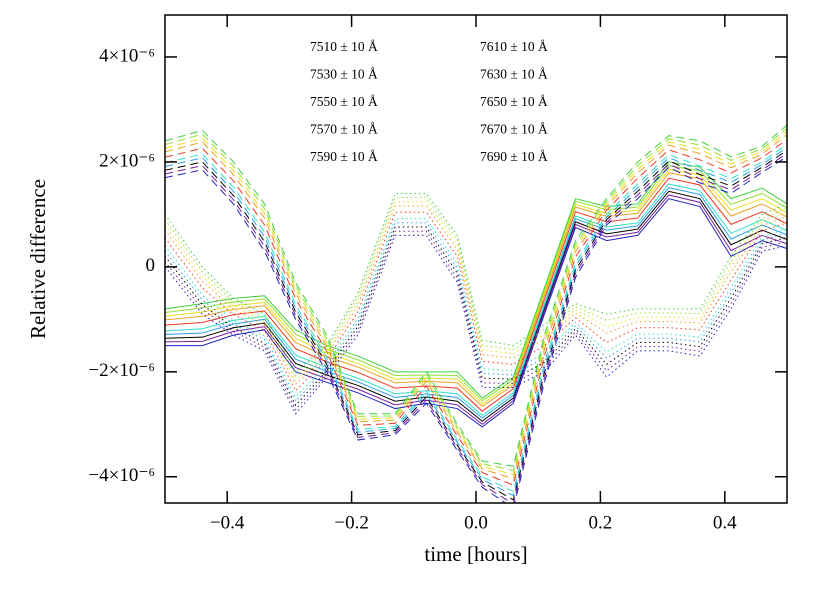 This screenshot has height=593, width=830. I want to click on y-tick-label: 2×10⁻⁶, so click(127, 160).